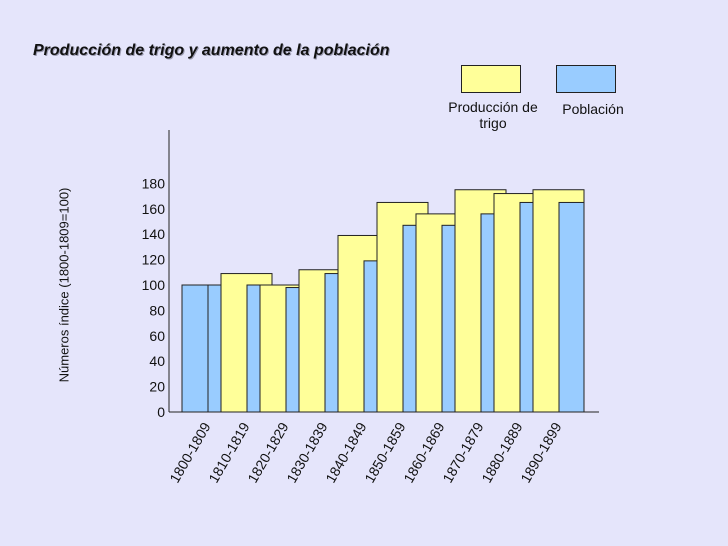 This screenshot has height=546, width=728. What do you see at coordinates (154, 209) in the screenshot?
I see `y-tick-label-160: 160` at bounding box center [154, 209].